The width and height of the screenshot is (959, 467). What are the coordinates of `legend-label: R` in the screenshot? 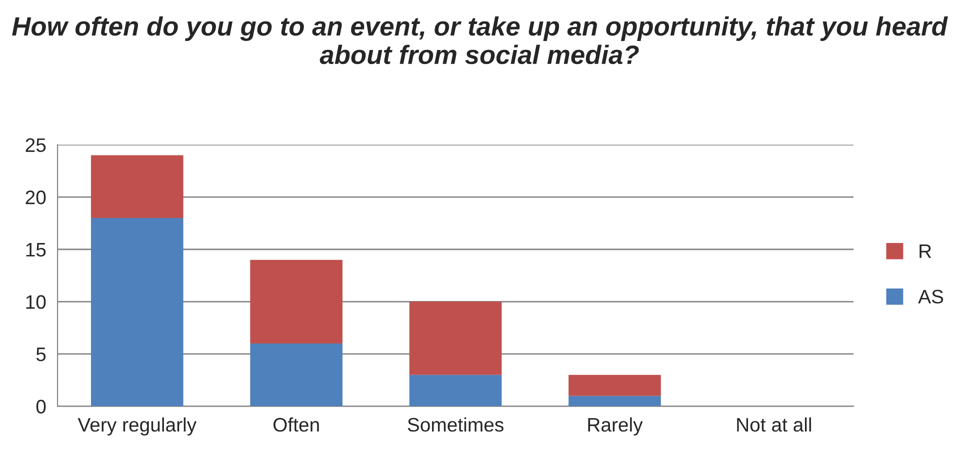 It's located at (926, 251).